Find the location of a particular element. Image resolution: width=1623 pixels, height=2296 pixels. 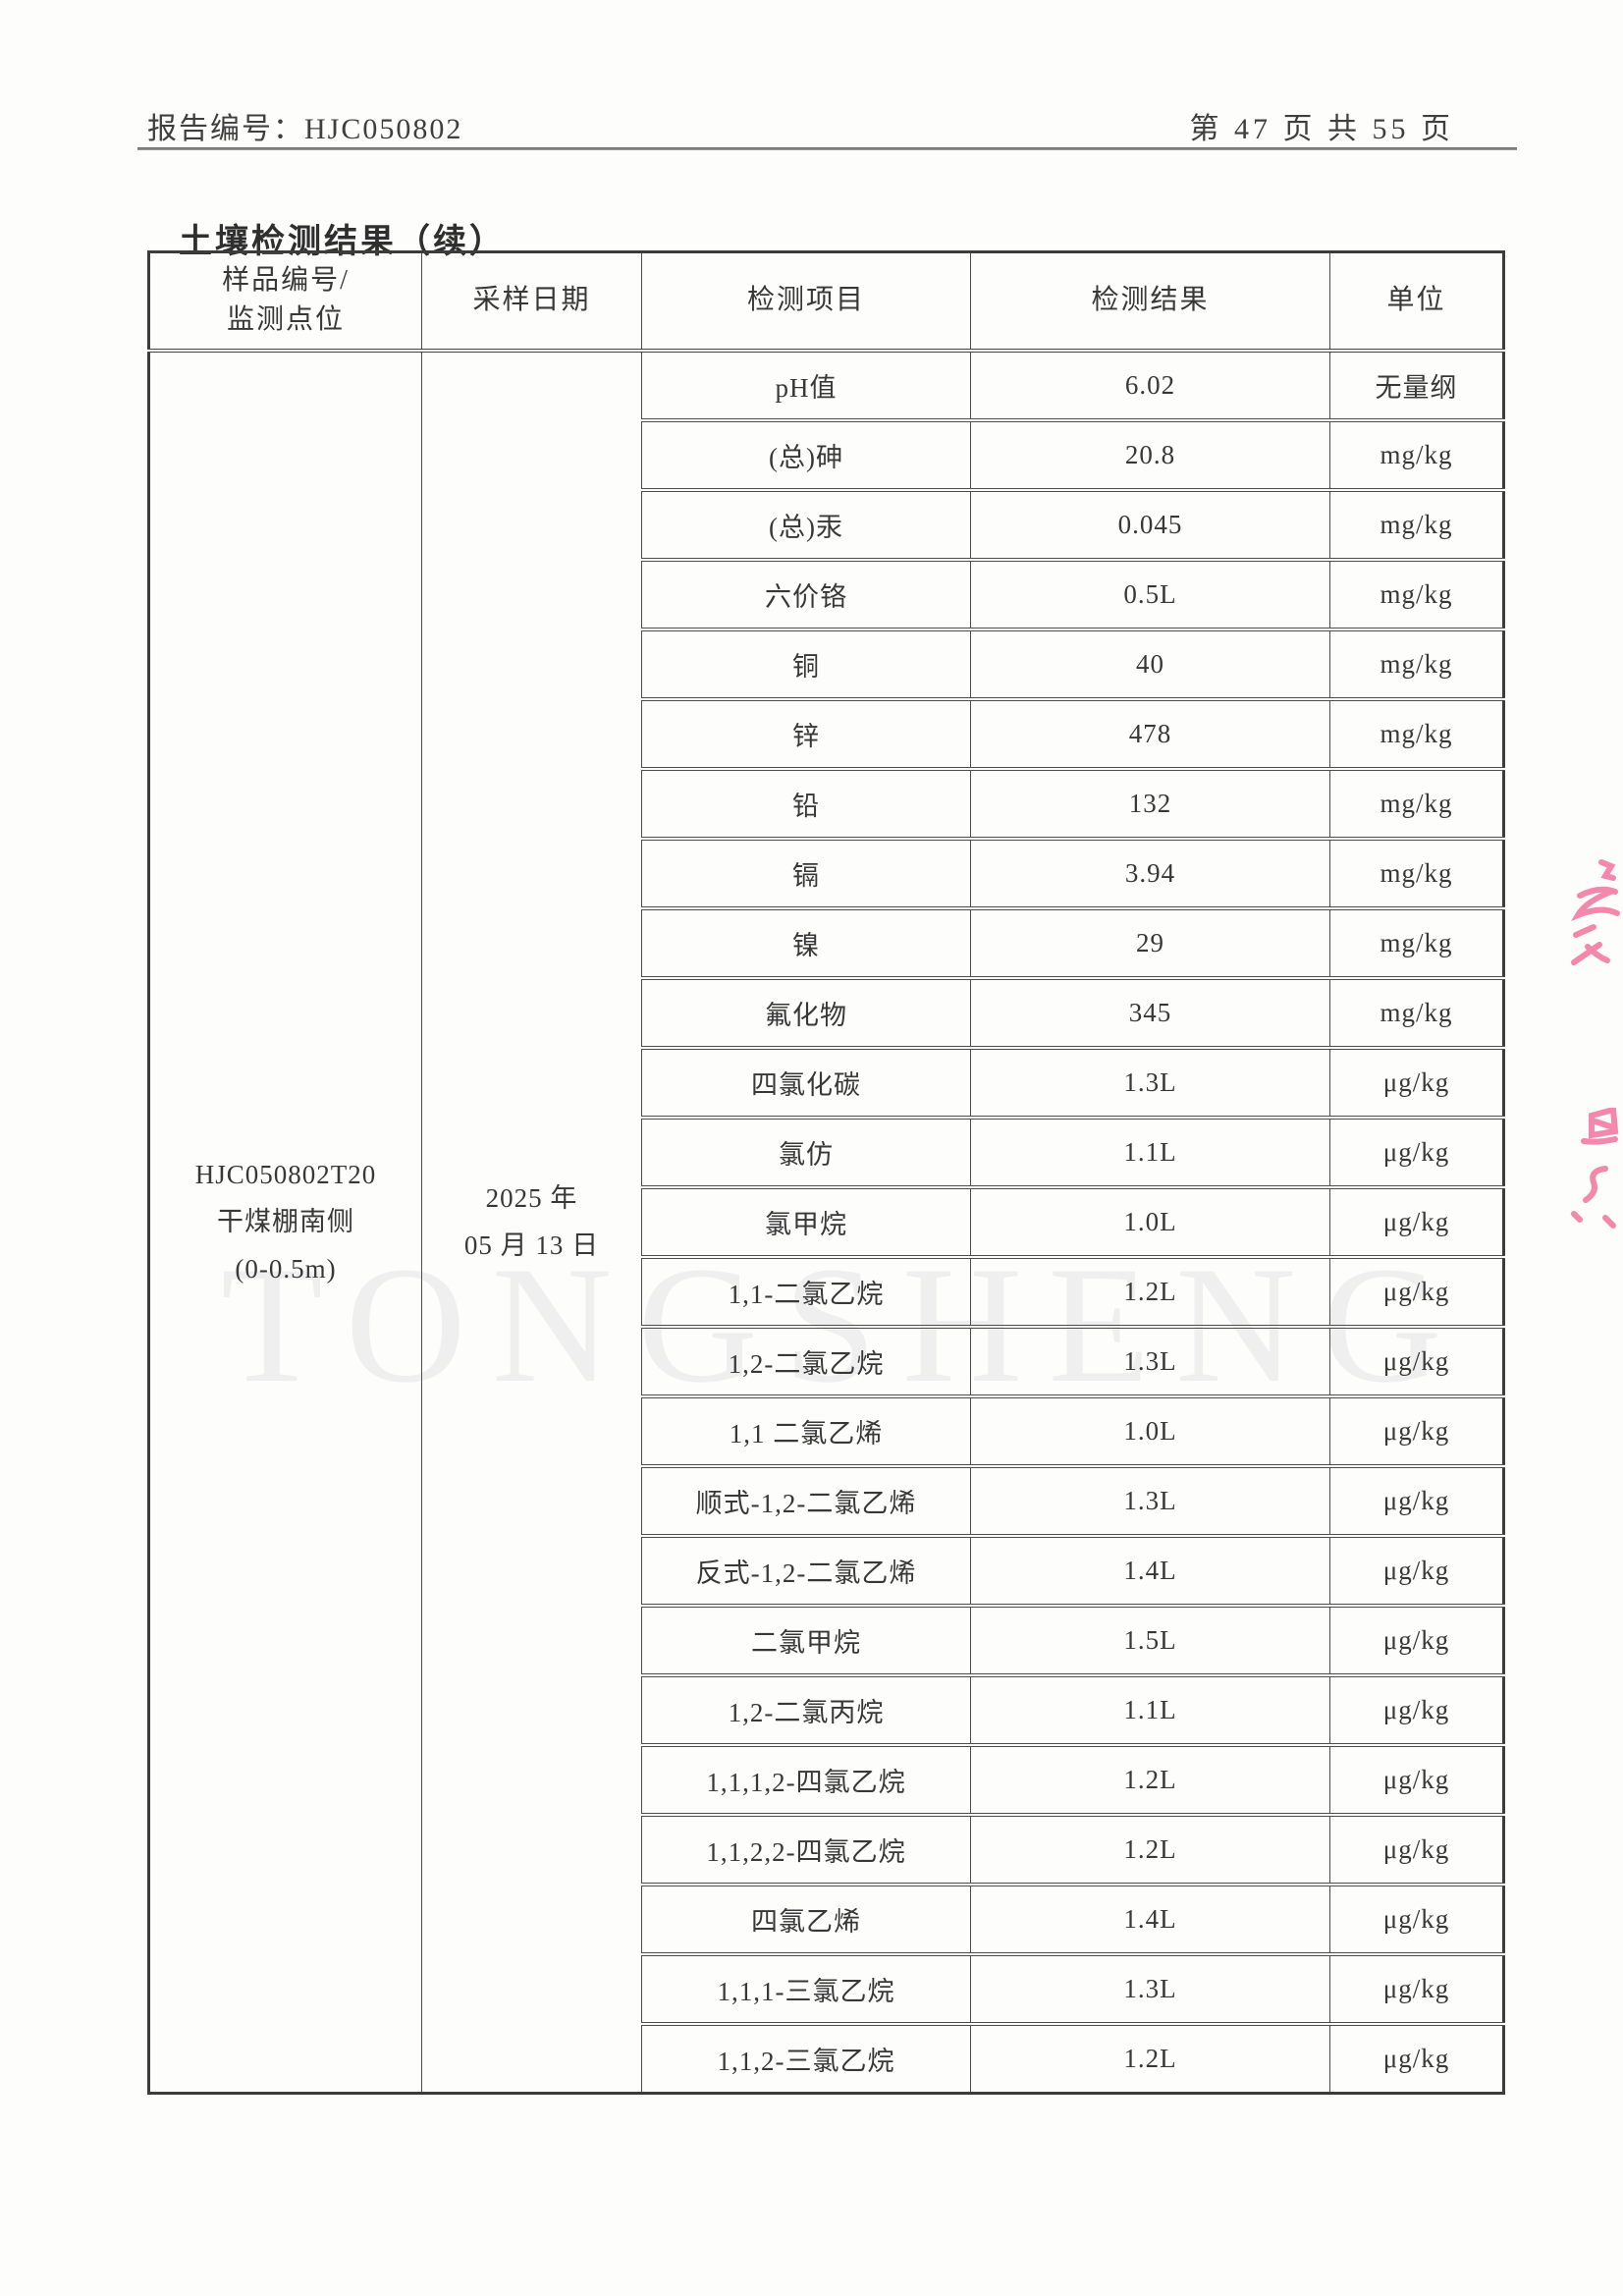

test-result-cell: 345 is located at coordinates (1150, 1012).